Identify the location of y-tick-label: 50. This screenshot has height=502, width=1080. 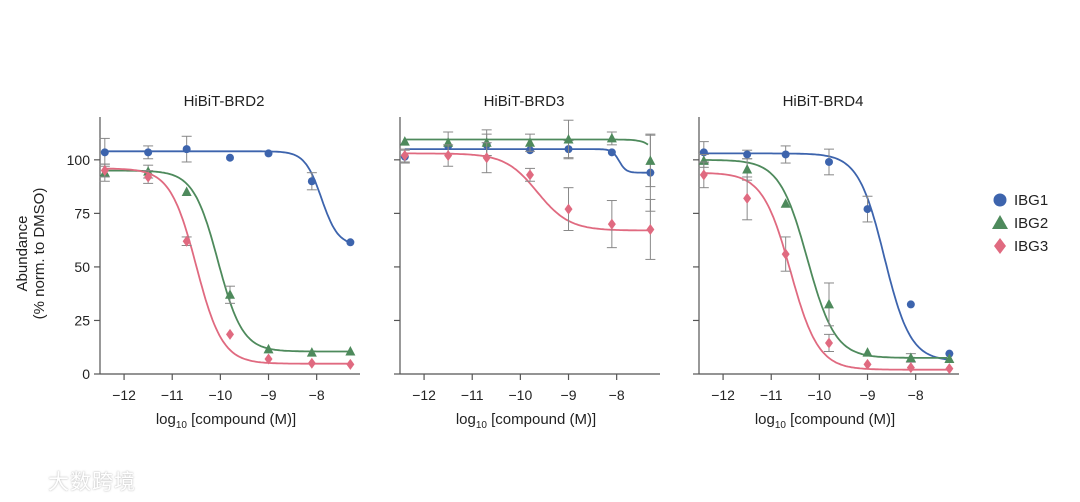
(82, 267).